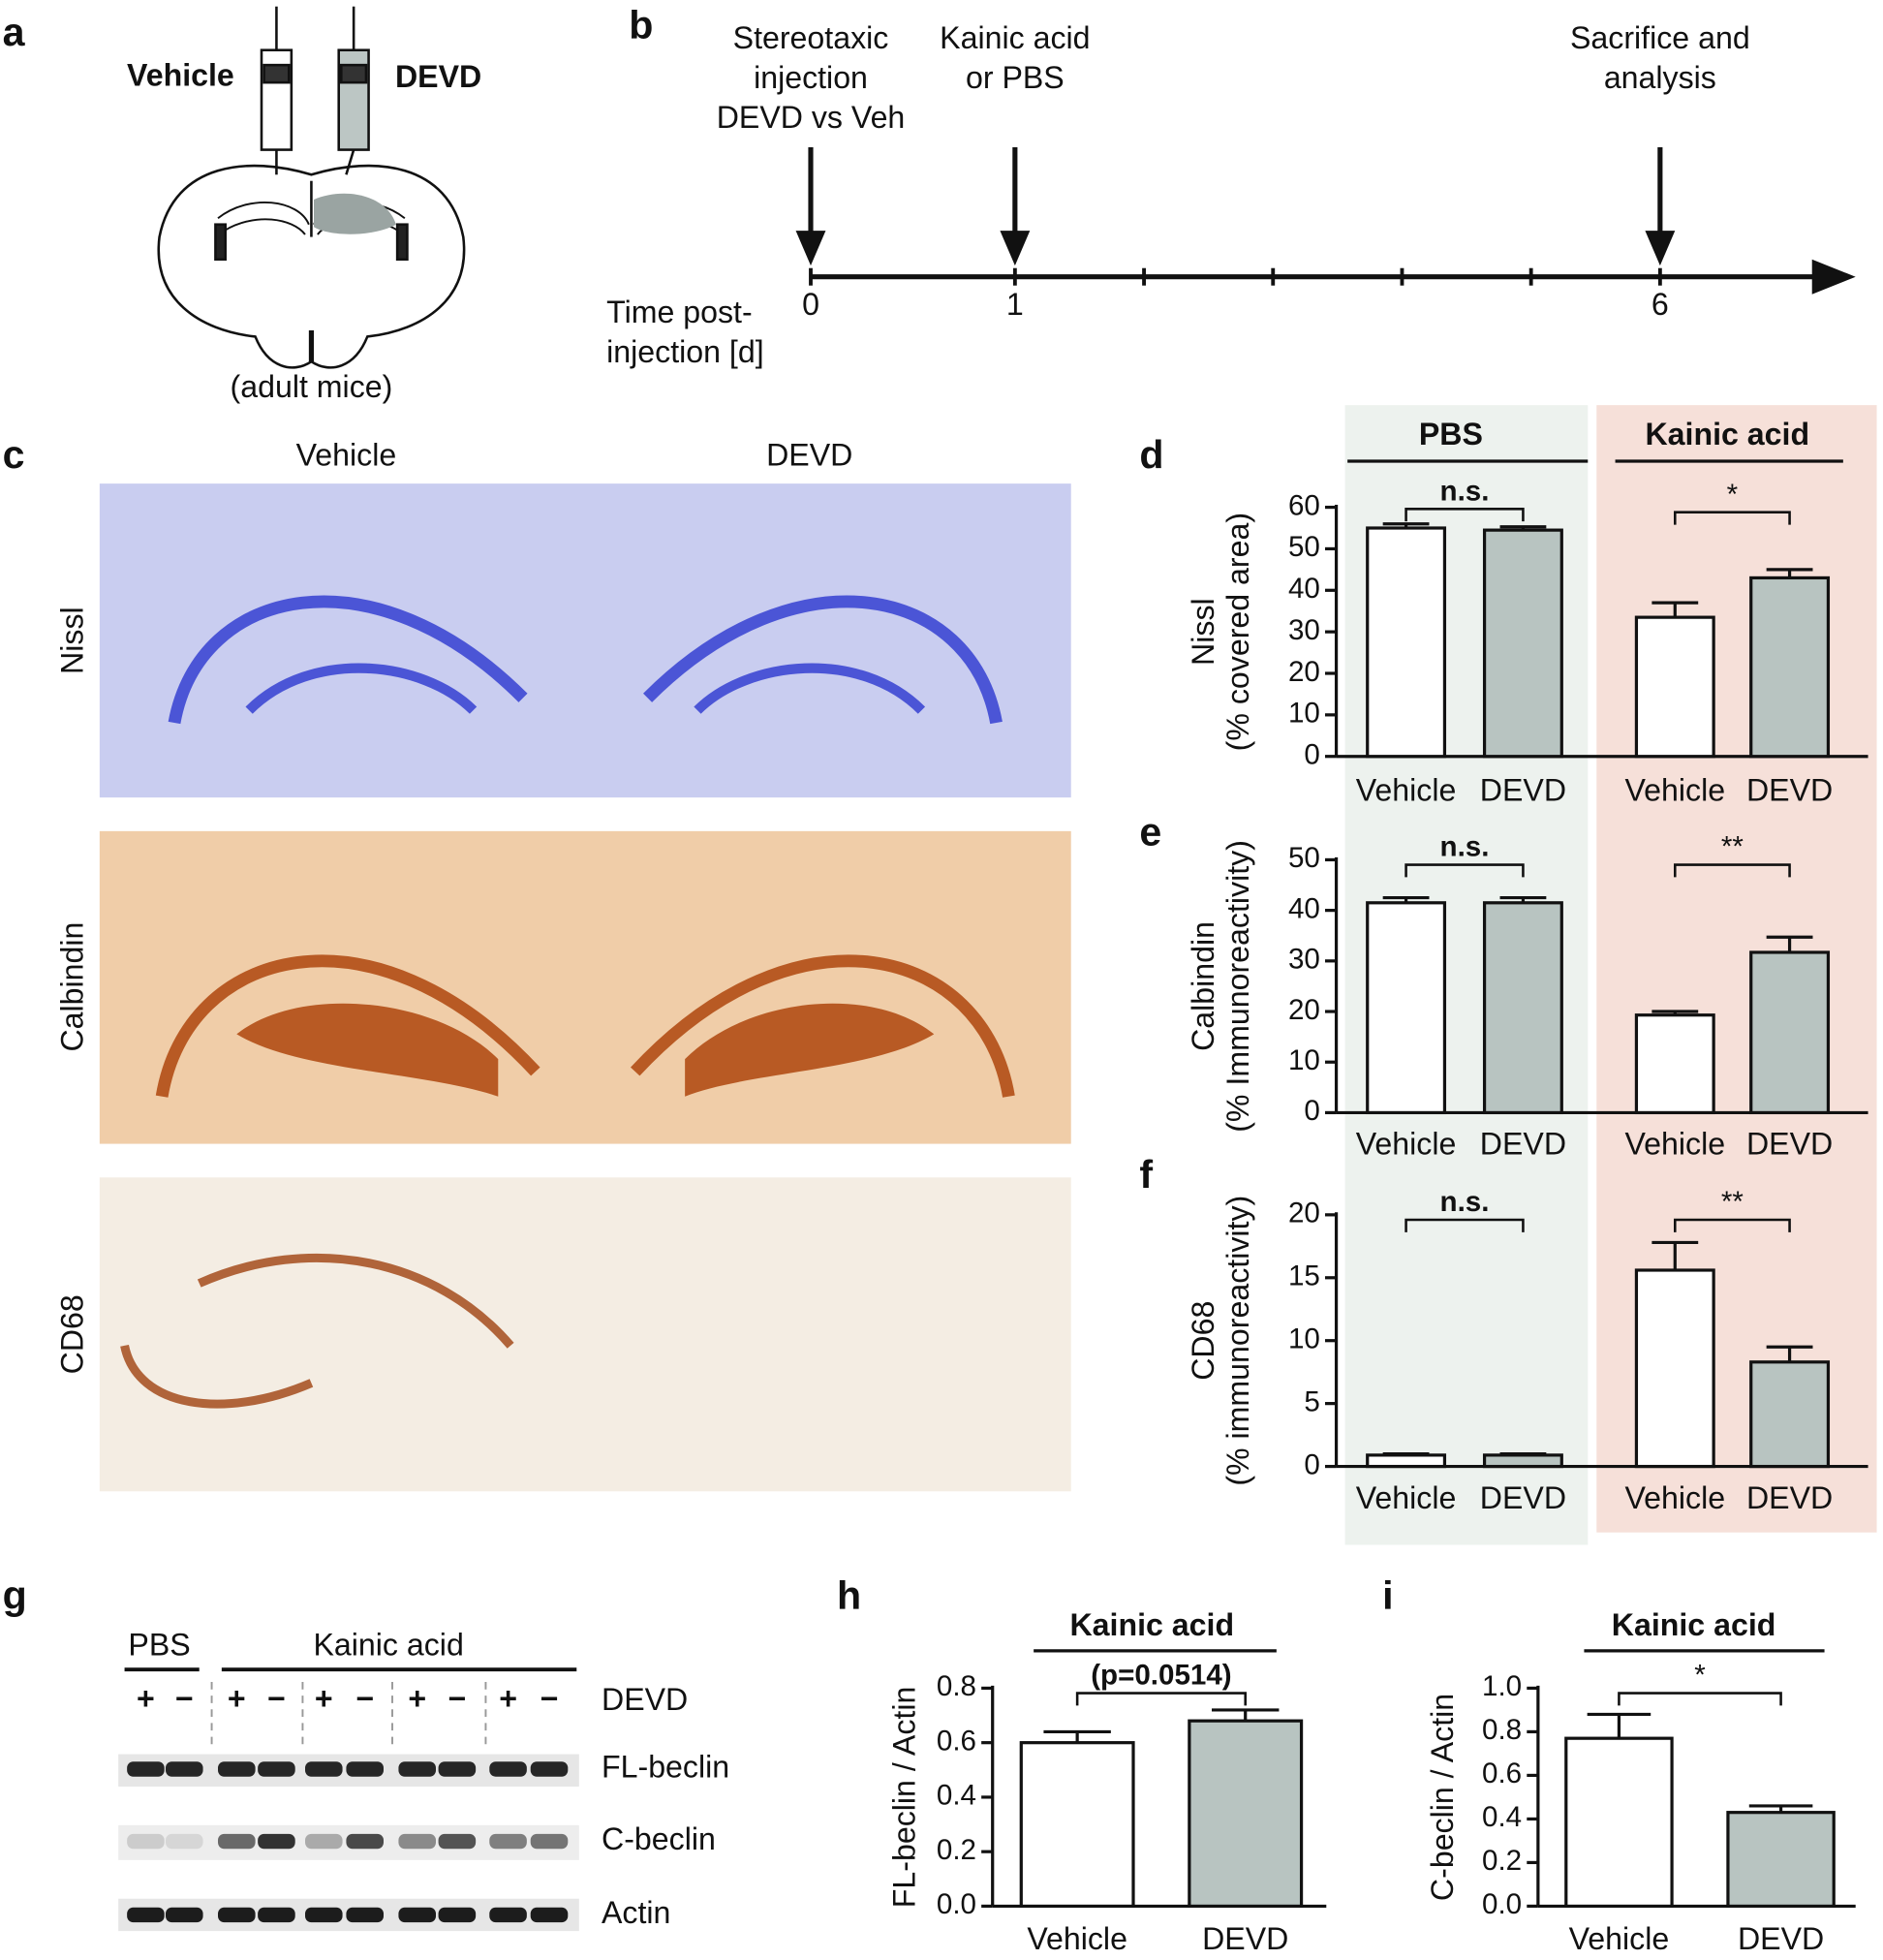 The width and height of the screenshot is (1883, 1960). Describe the element at coordinates (180, 75) in the screenshot. I see `label: Vehicle` at that location.